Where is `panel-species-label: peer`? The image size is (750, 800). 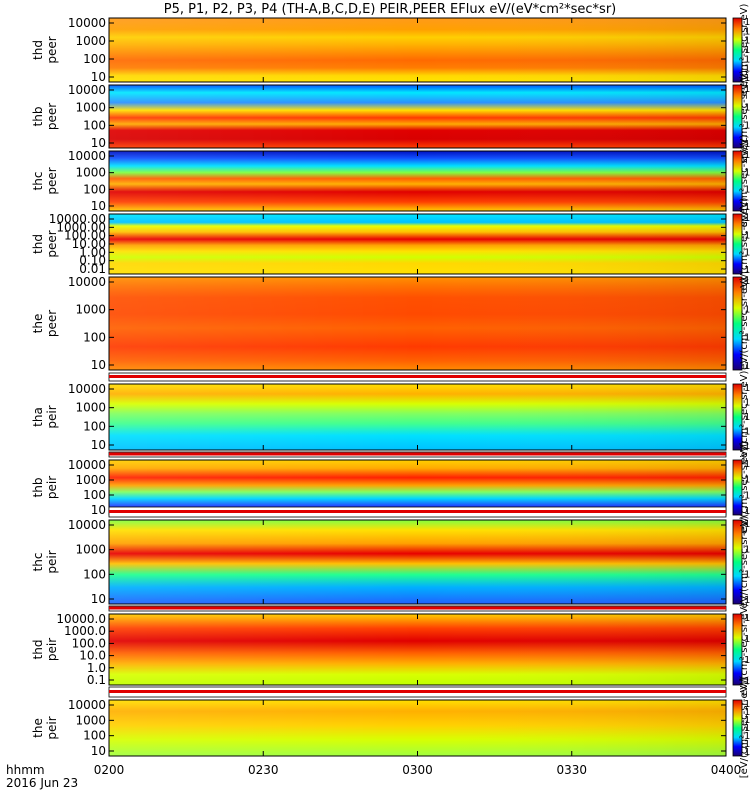 panel-species-label: peer is located at coordinates (52, 243).